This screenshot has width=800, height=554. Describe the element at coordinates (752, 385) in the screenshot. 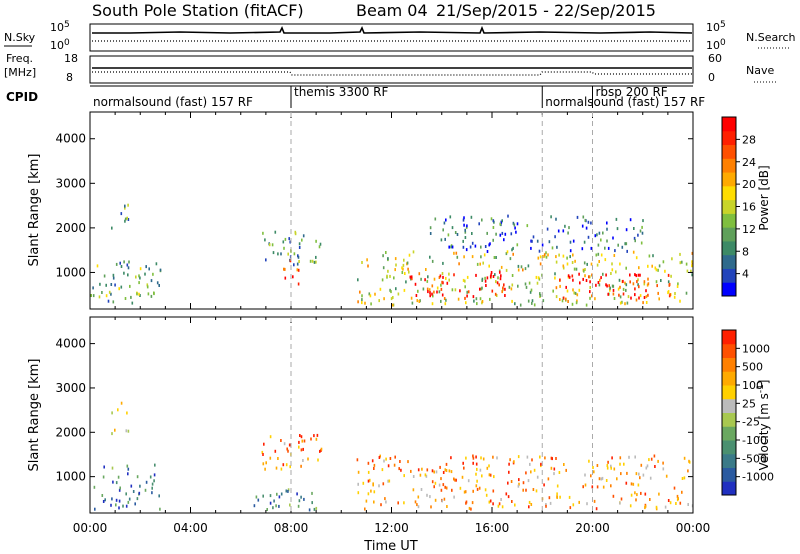

I see `colorbar-tick-label: 100` at that location.